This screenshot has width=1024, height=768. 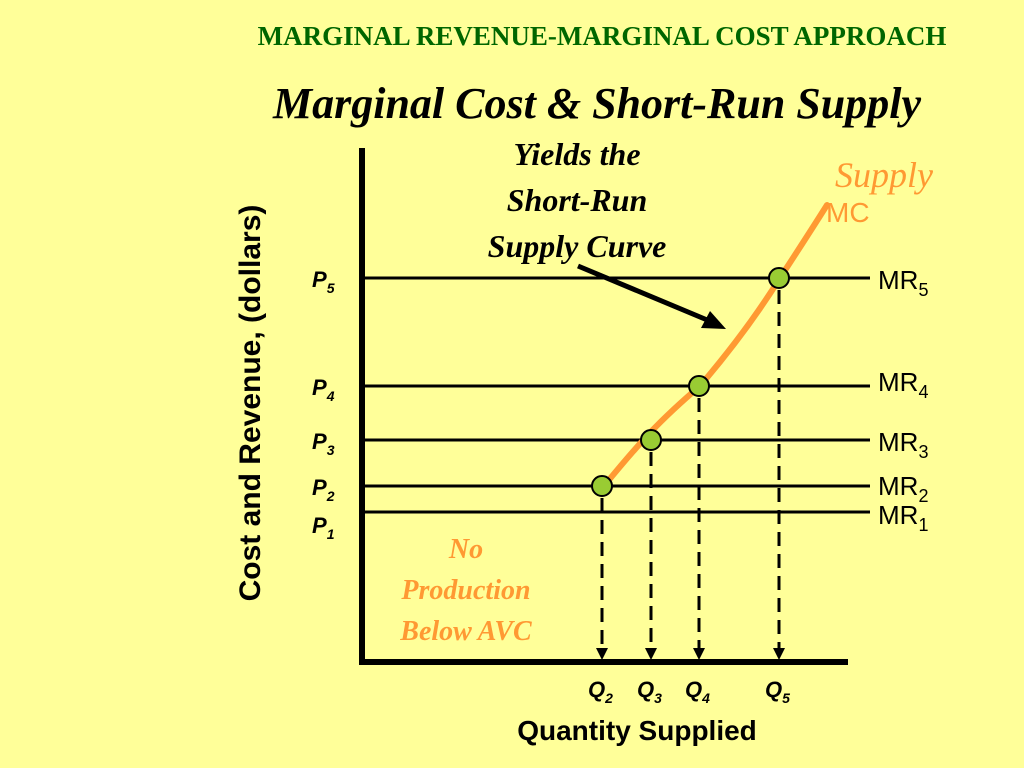 I want to click on section-title: MARGINAL REVENUE-MARGINAL COST APPROACH, so click(x=602, y=36).